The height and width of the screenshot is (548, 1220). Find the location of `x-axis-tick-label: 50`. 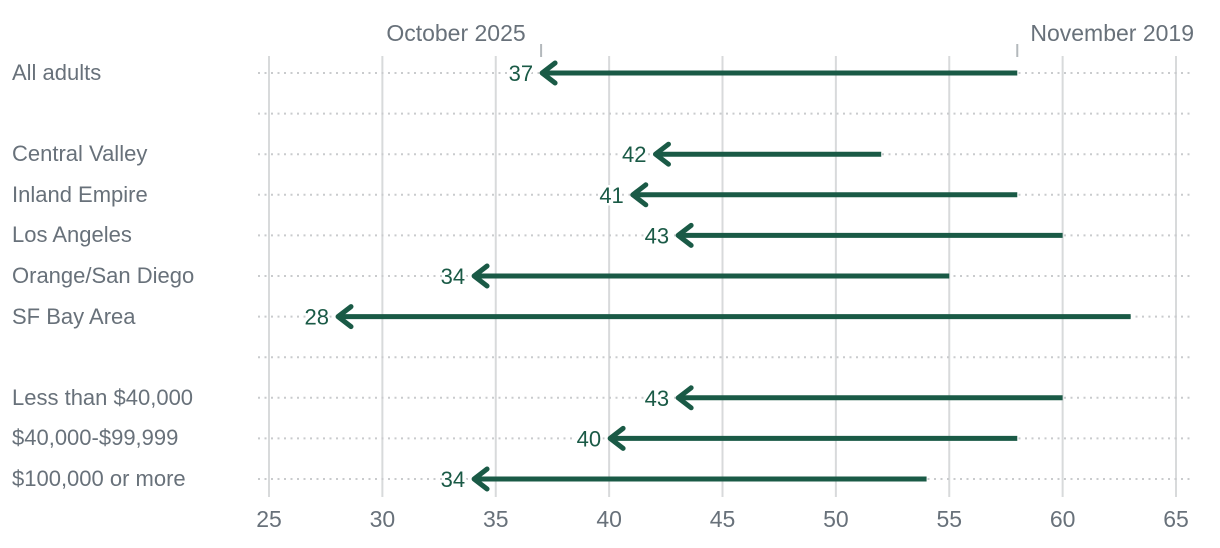

x-axis-tick-label: 50 is located at coordinates (836, 519).